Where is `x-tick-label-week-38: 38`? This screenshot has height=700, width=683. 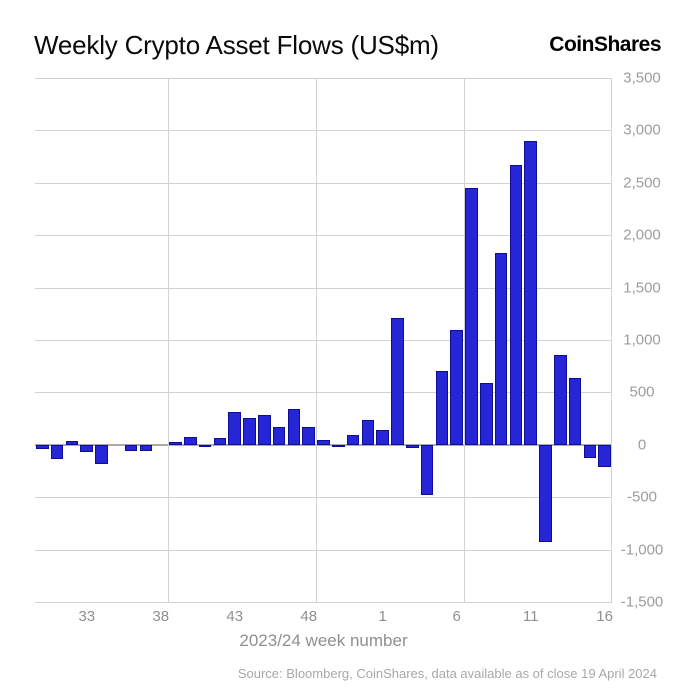
x-tick-label-week-38: 38 is located at coordinates (161, 616).